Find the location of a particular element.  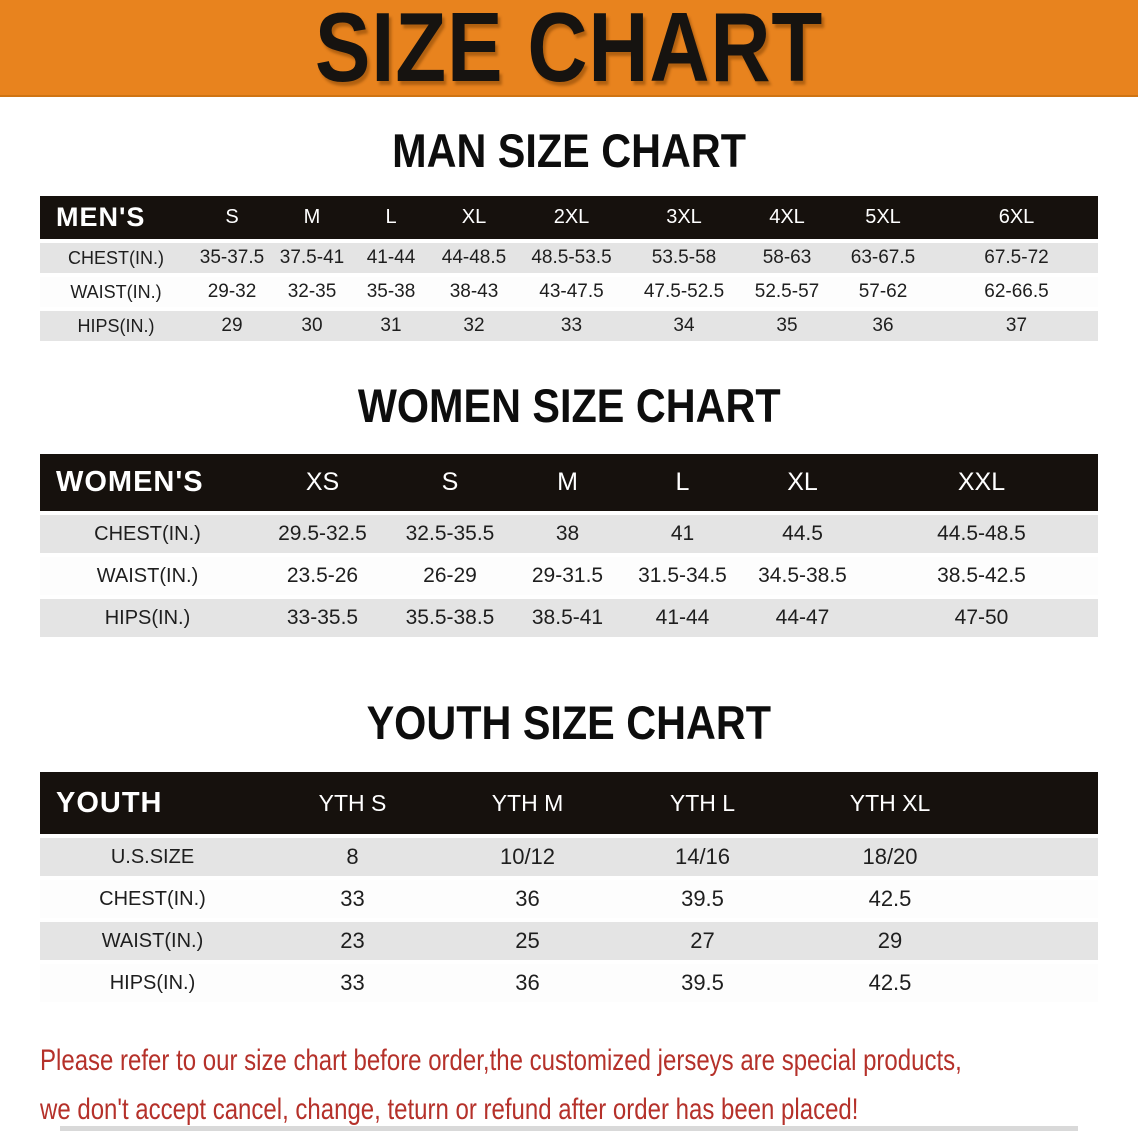

youth-section-heading-text: YOUTH SIZE CHART is located at coordinates (569, 722).